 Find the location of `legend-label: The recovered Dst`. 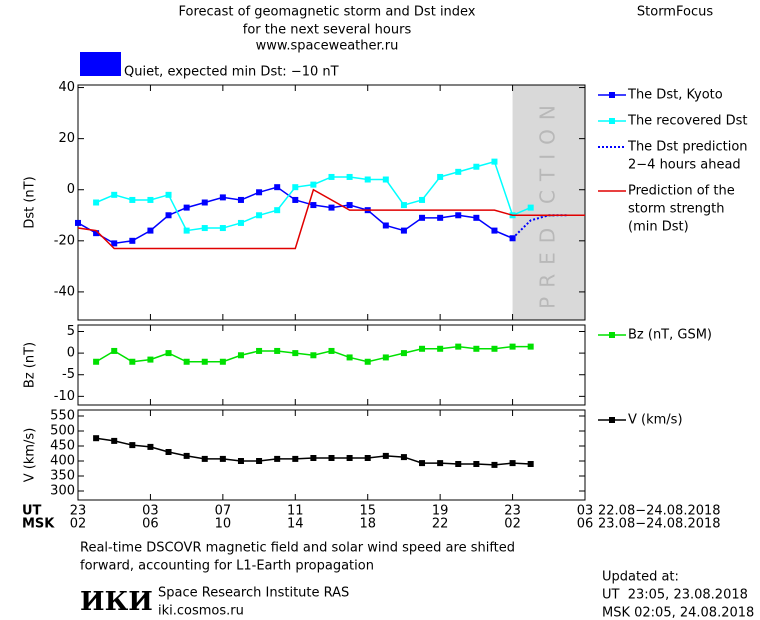

legend-label: The recovered Dst is located at coordinates (687, 121).